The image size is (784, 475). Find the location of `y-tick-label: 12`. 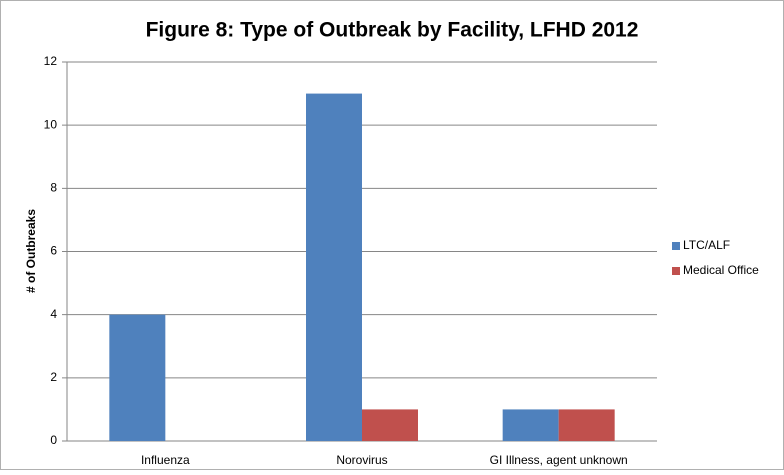

y-tick-label: 12 is located at coordinates (51, 61).